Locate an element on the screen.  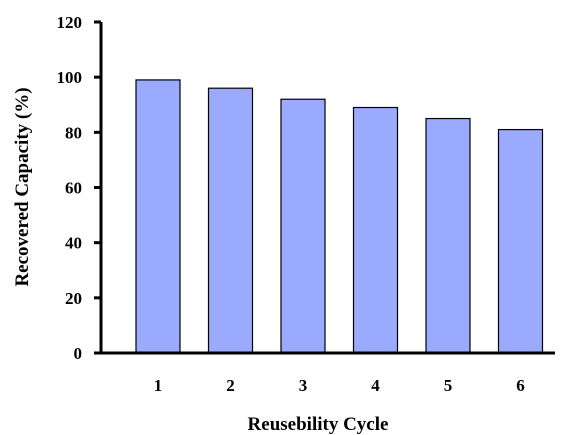
x-tick-label: 6 is located at coordinates (520, 385).